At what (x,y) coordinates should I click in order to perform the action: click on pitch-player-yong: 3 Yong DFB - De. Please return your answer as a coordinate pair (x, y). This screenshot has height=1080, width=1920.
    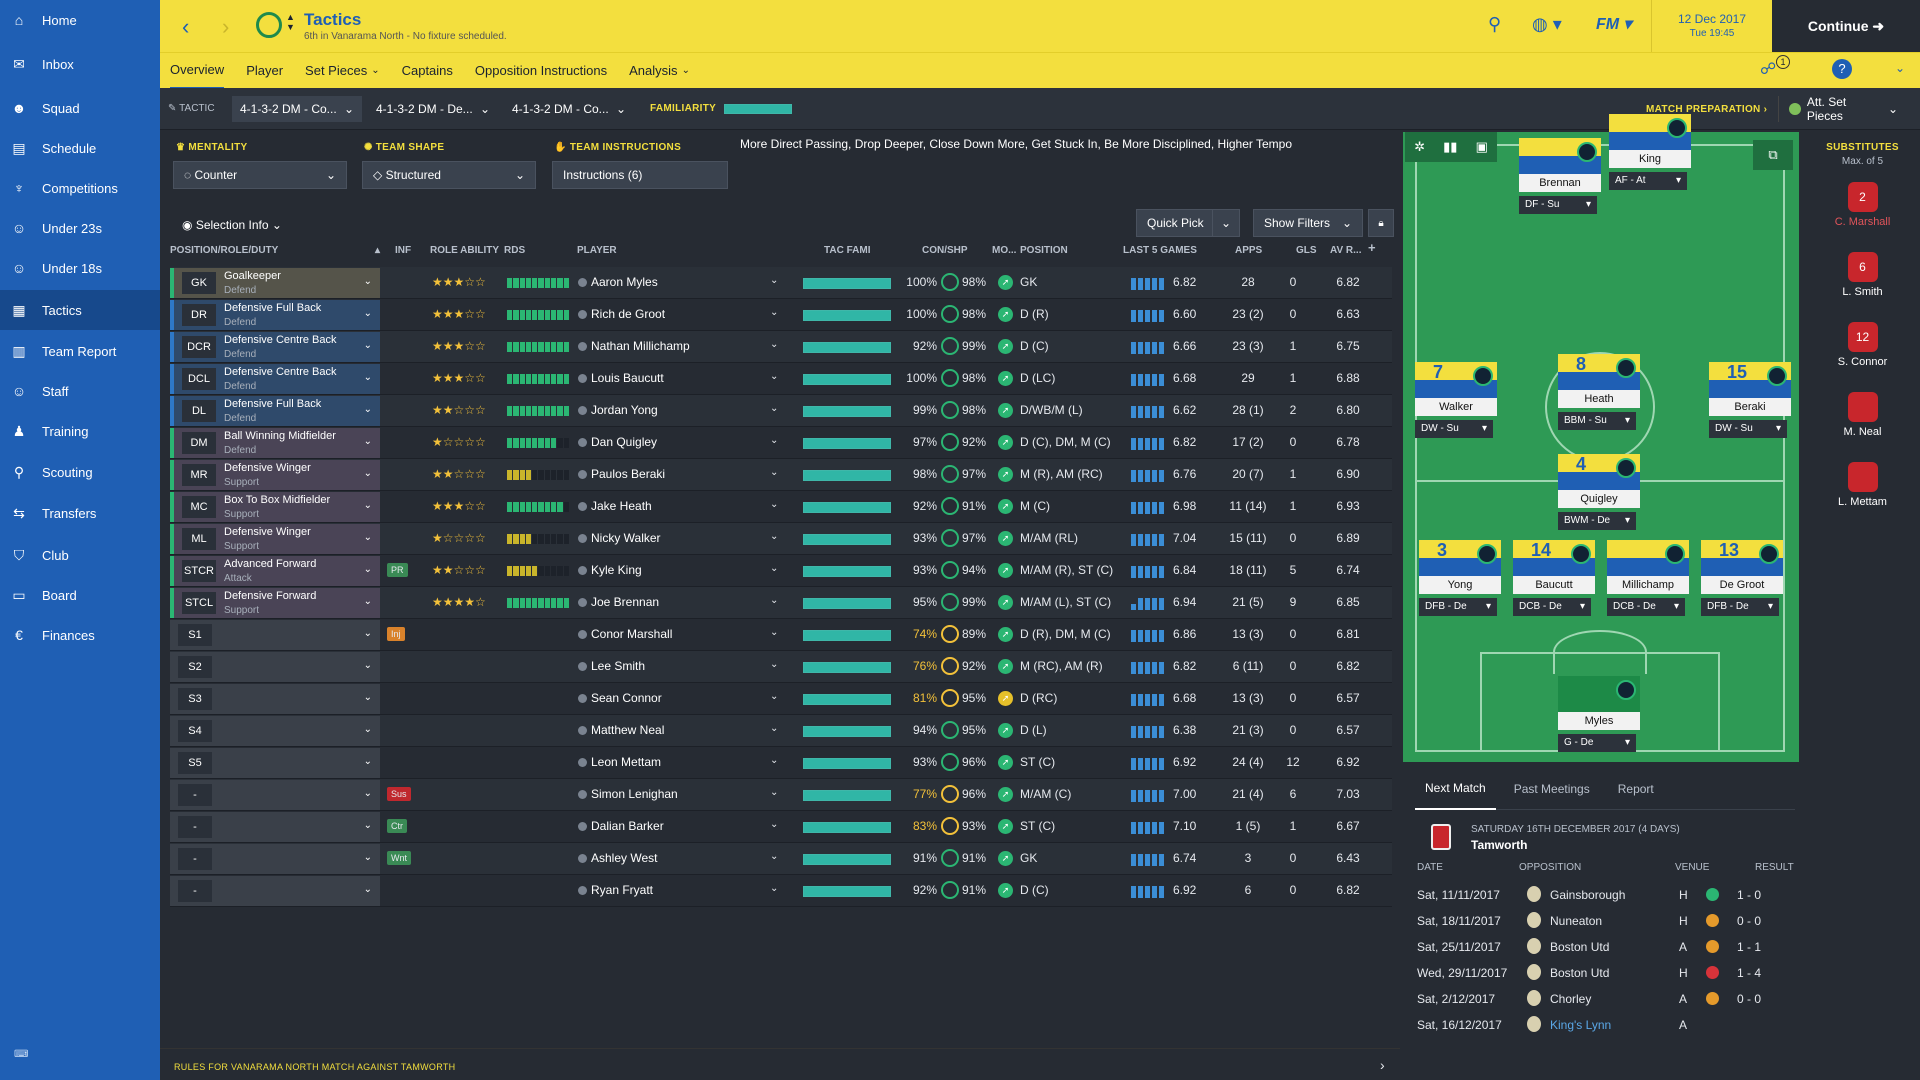
    Looking at the image, I should click on (1460, 578).